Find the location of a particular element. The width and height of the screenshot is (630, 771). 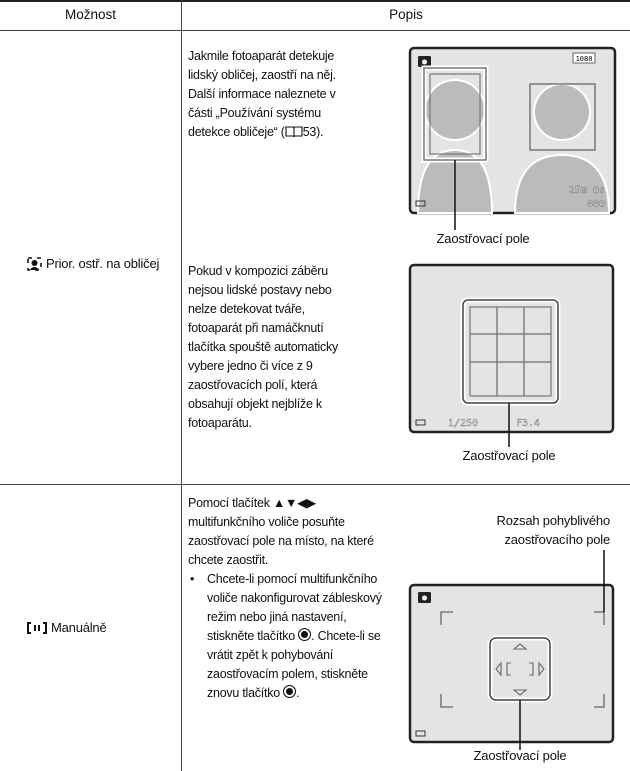

arrows: ▲▼◀▶ is located at coordinates (294, 503).